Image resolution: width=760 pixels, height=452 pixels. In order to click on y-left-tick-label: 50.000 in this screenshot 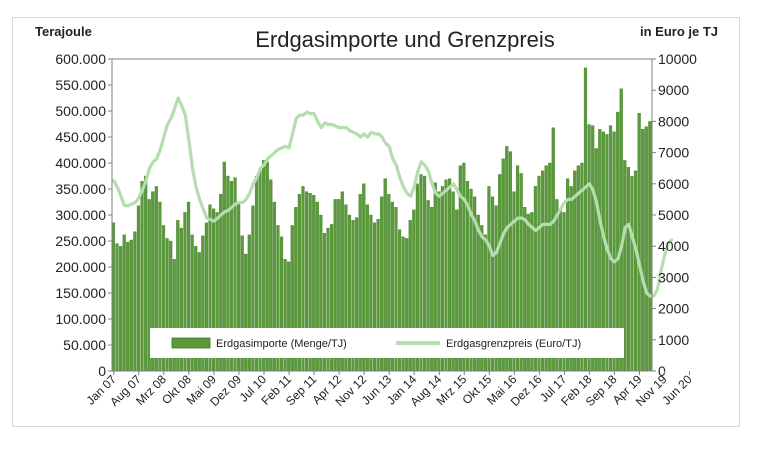, I will do `click(84, 345)`.